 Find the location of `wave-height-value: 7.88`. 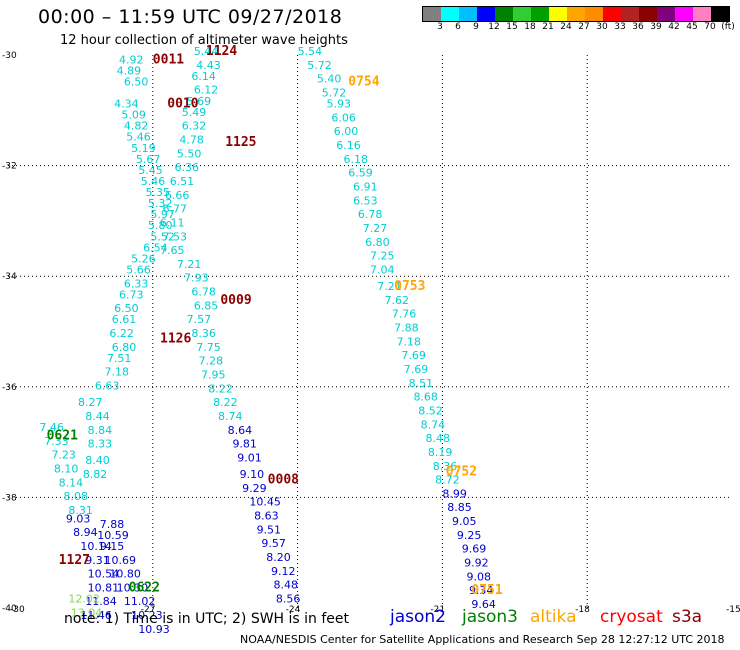

wave-height-value: 7.88 is located at coordinates (406, 328).